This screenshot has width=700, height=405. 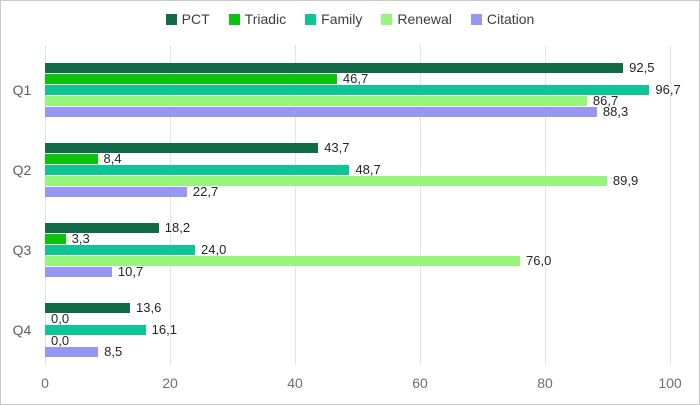 What do you see at coordinates (120, 250) in the screenshot?
I see `bar-family-q3` at bounding box center [120, 250].